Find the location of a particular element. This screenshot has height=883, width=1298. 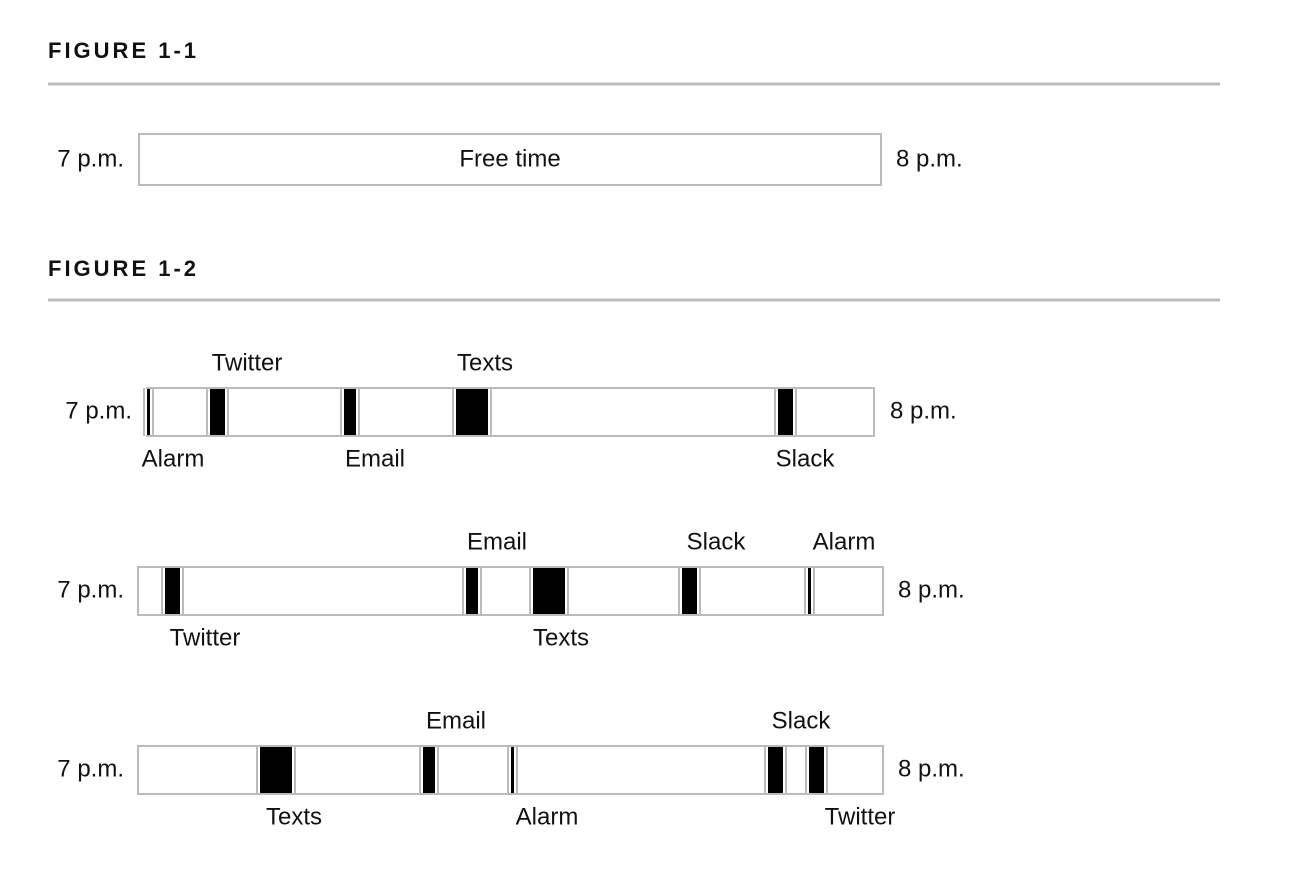

figure-title: FIGURE 1-1 is located at coordinates (123, 50).